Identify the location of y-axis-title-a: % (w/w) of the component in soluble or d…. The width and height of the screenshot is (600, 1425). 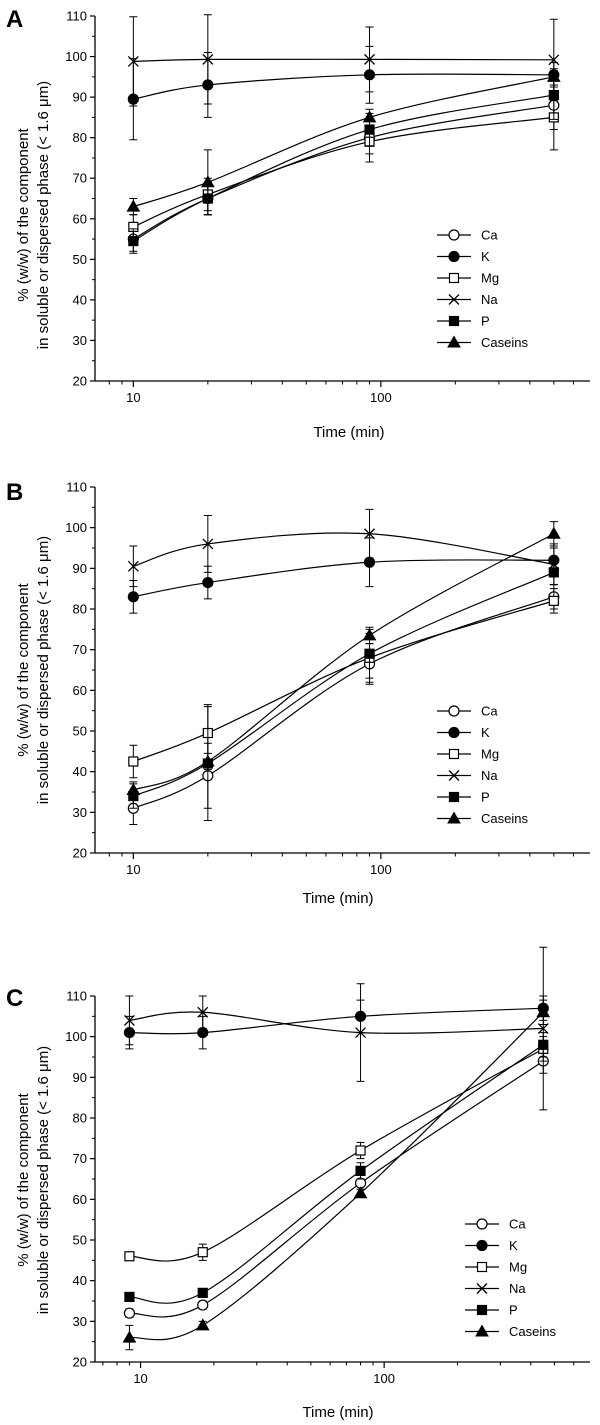
(33, 215).